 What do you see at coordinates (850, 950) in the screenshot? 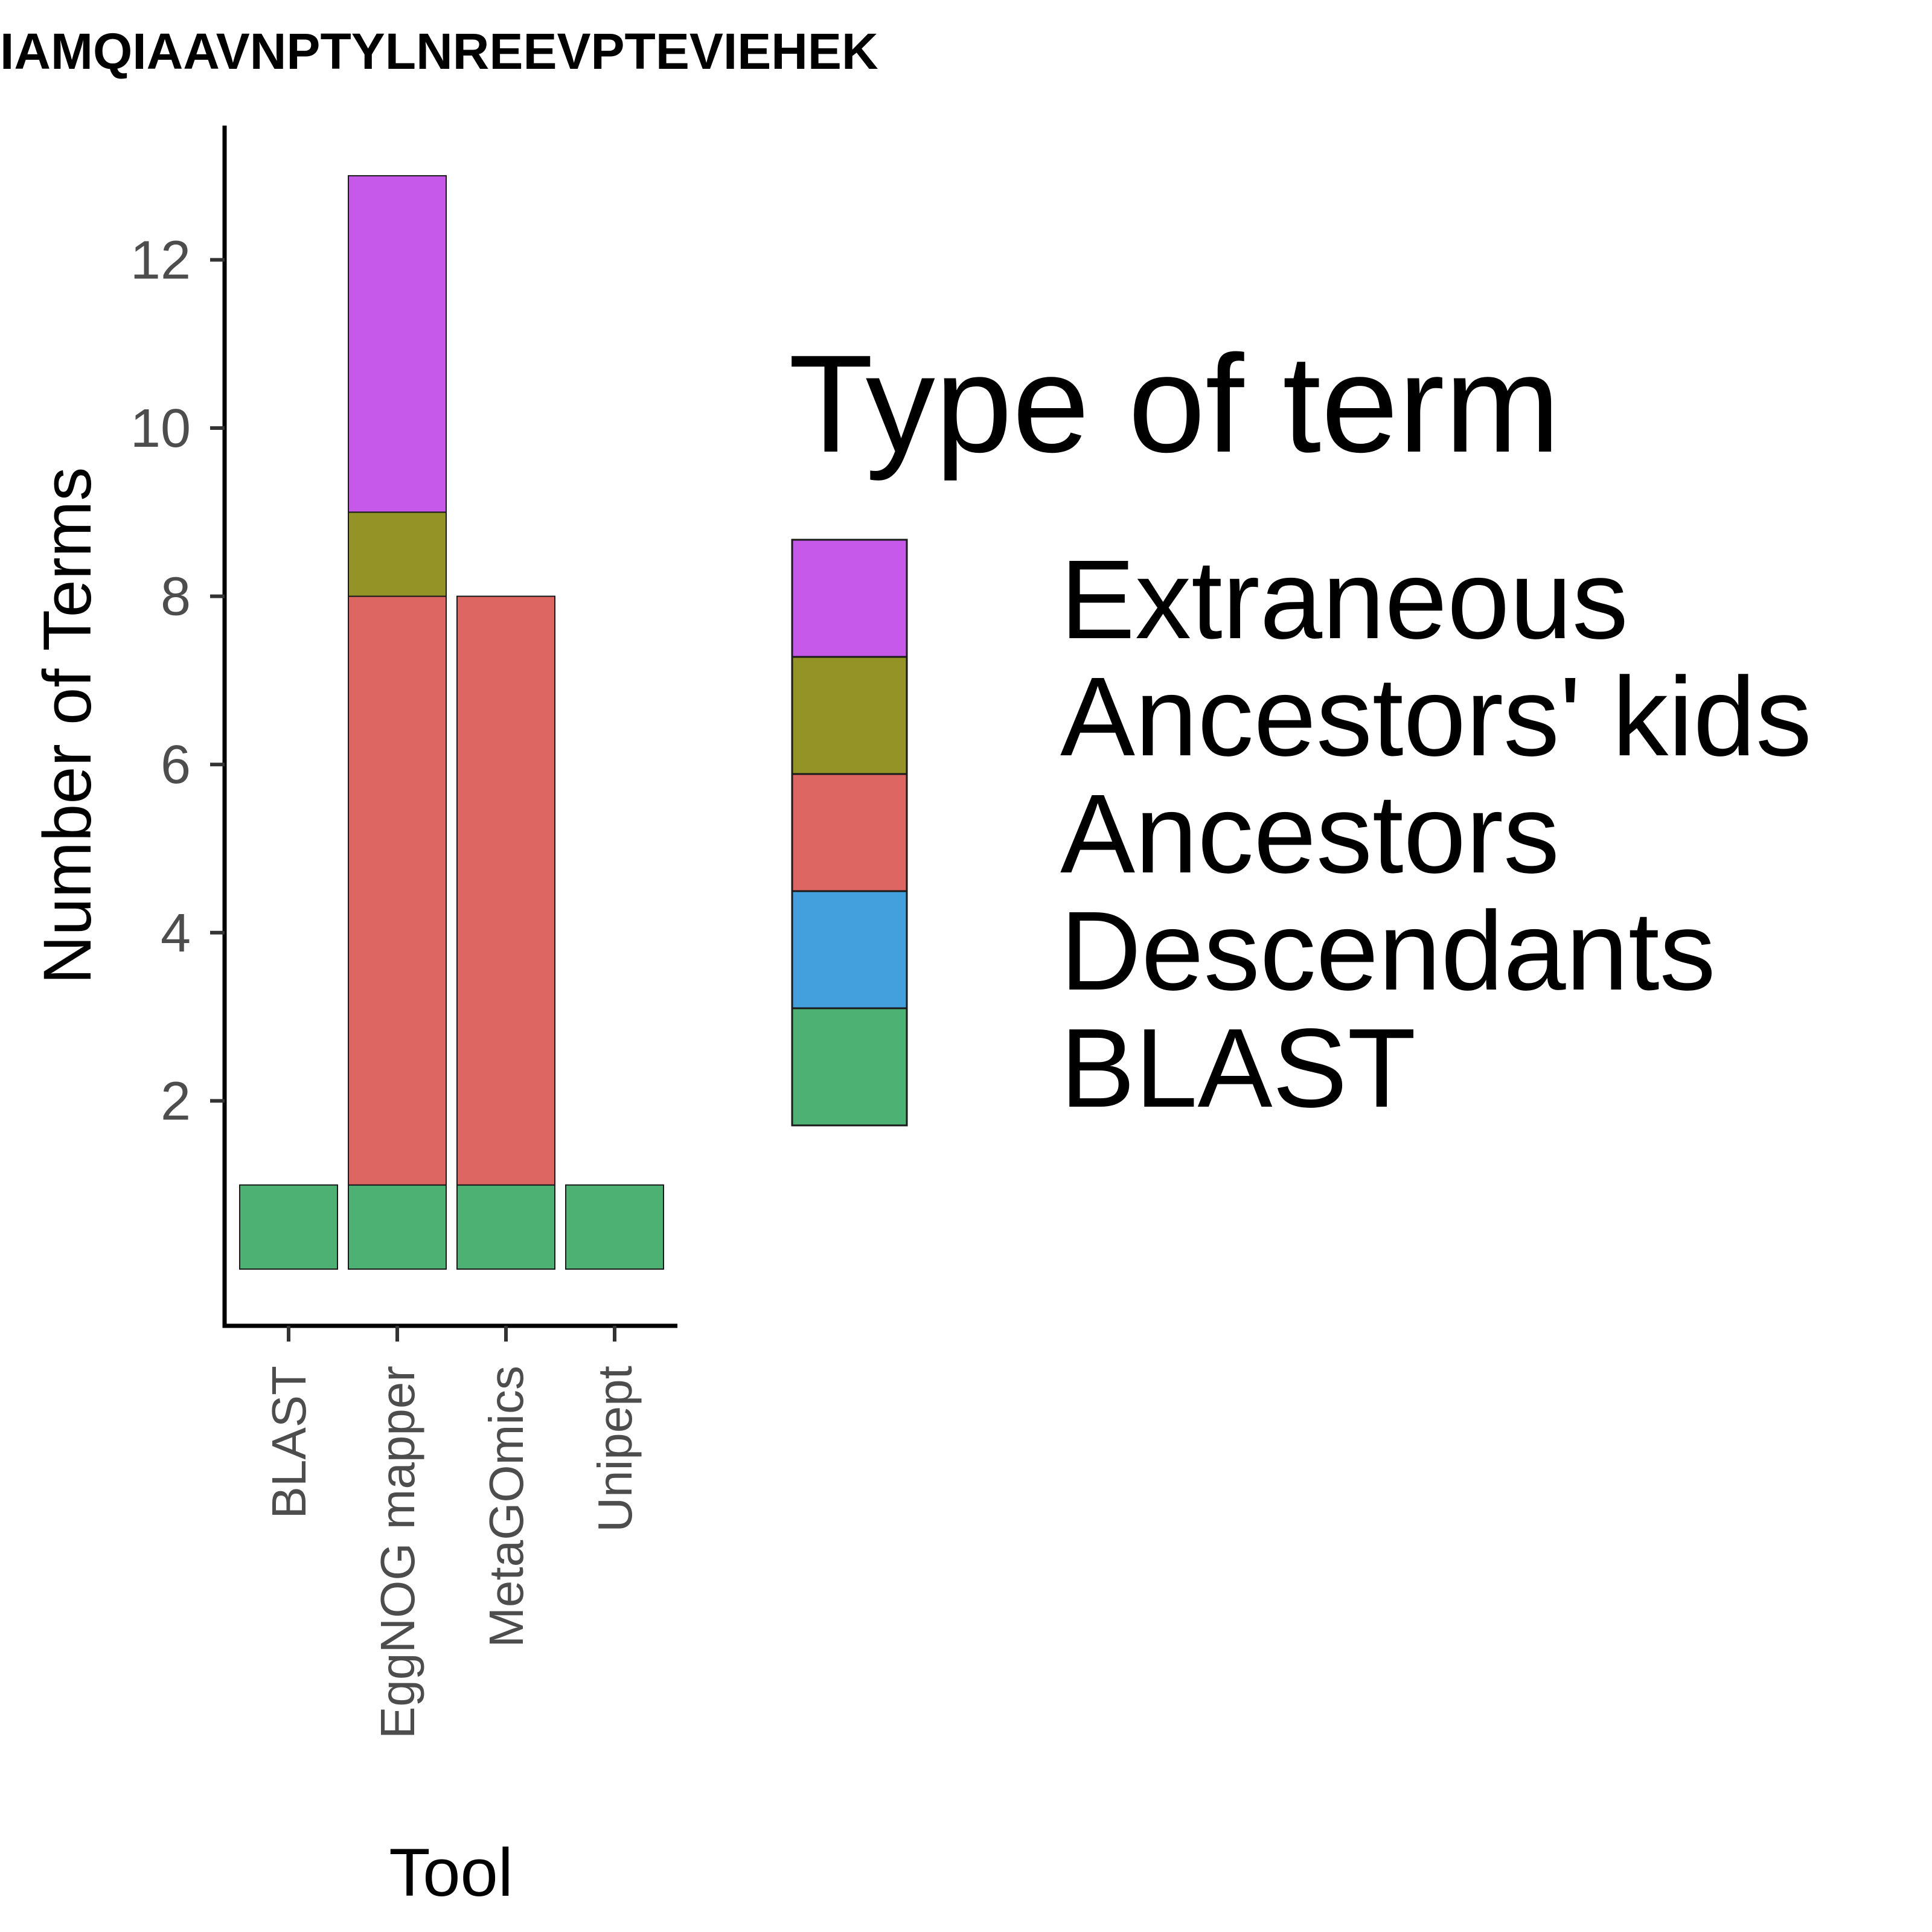
I see `legend-key-descendants` at bounding box center [850, 950].